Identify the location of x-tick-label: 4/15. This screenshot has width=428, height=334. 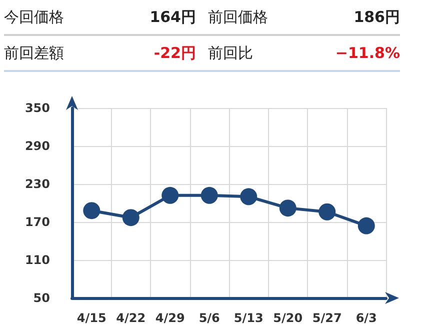
(91, 318).